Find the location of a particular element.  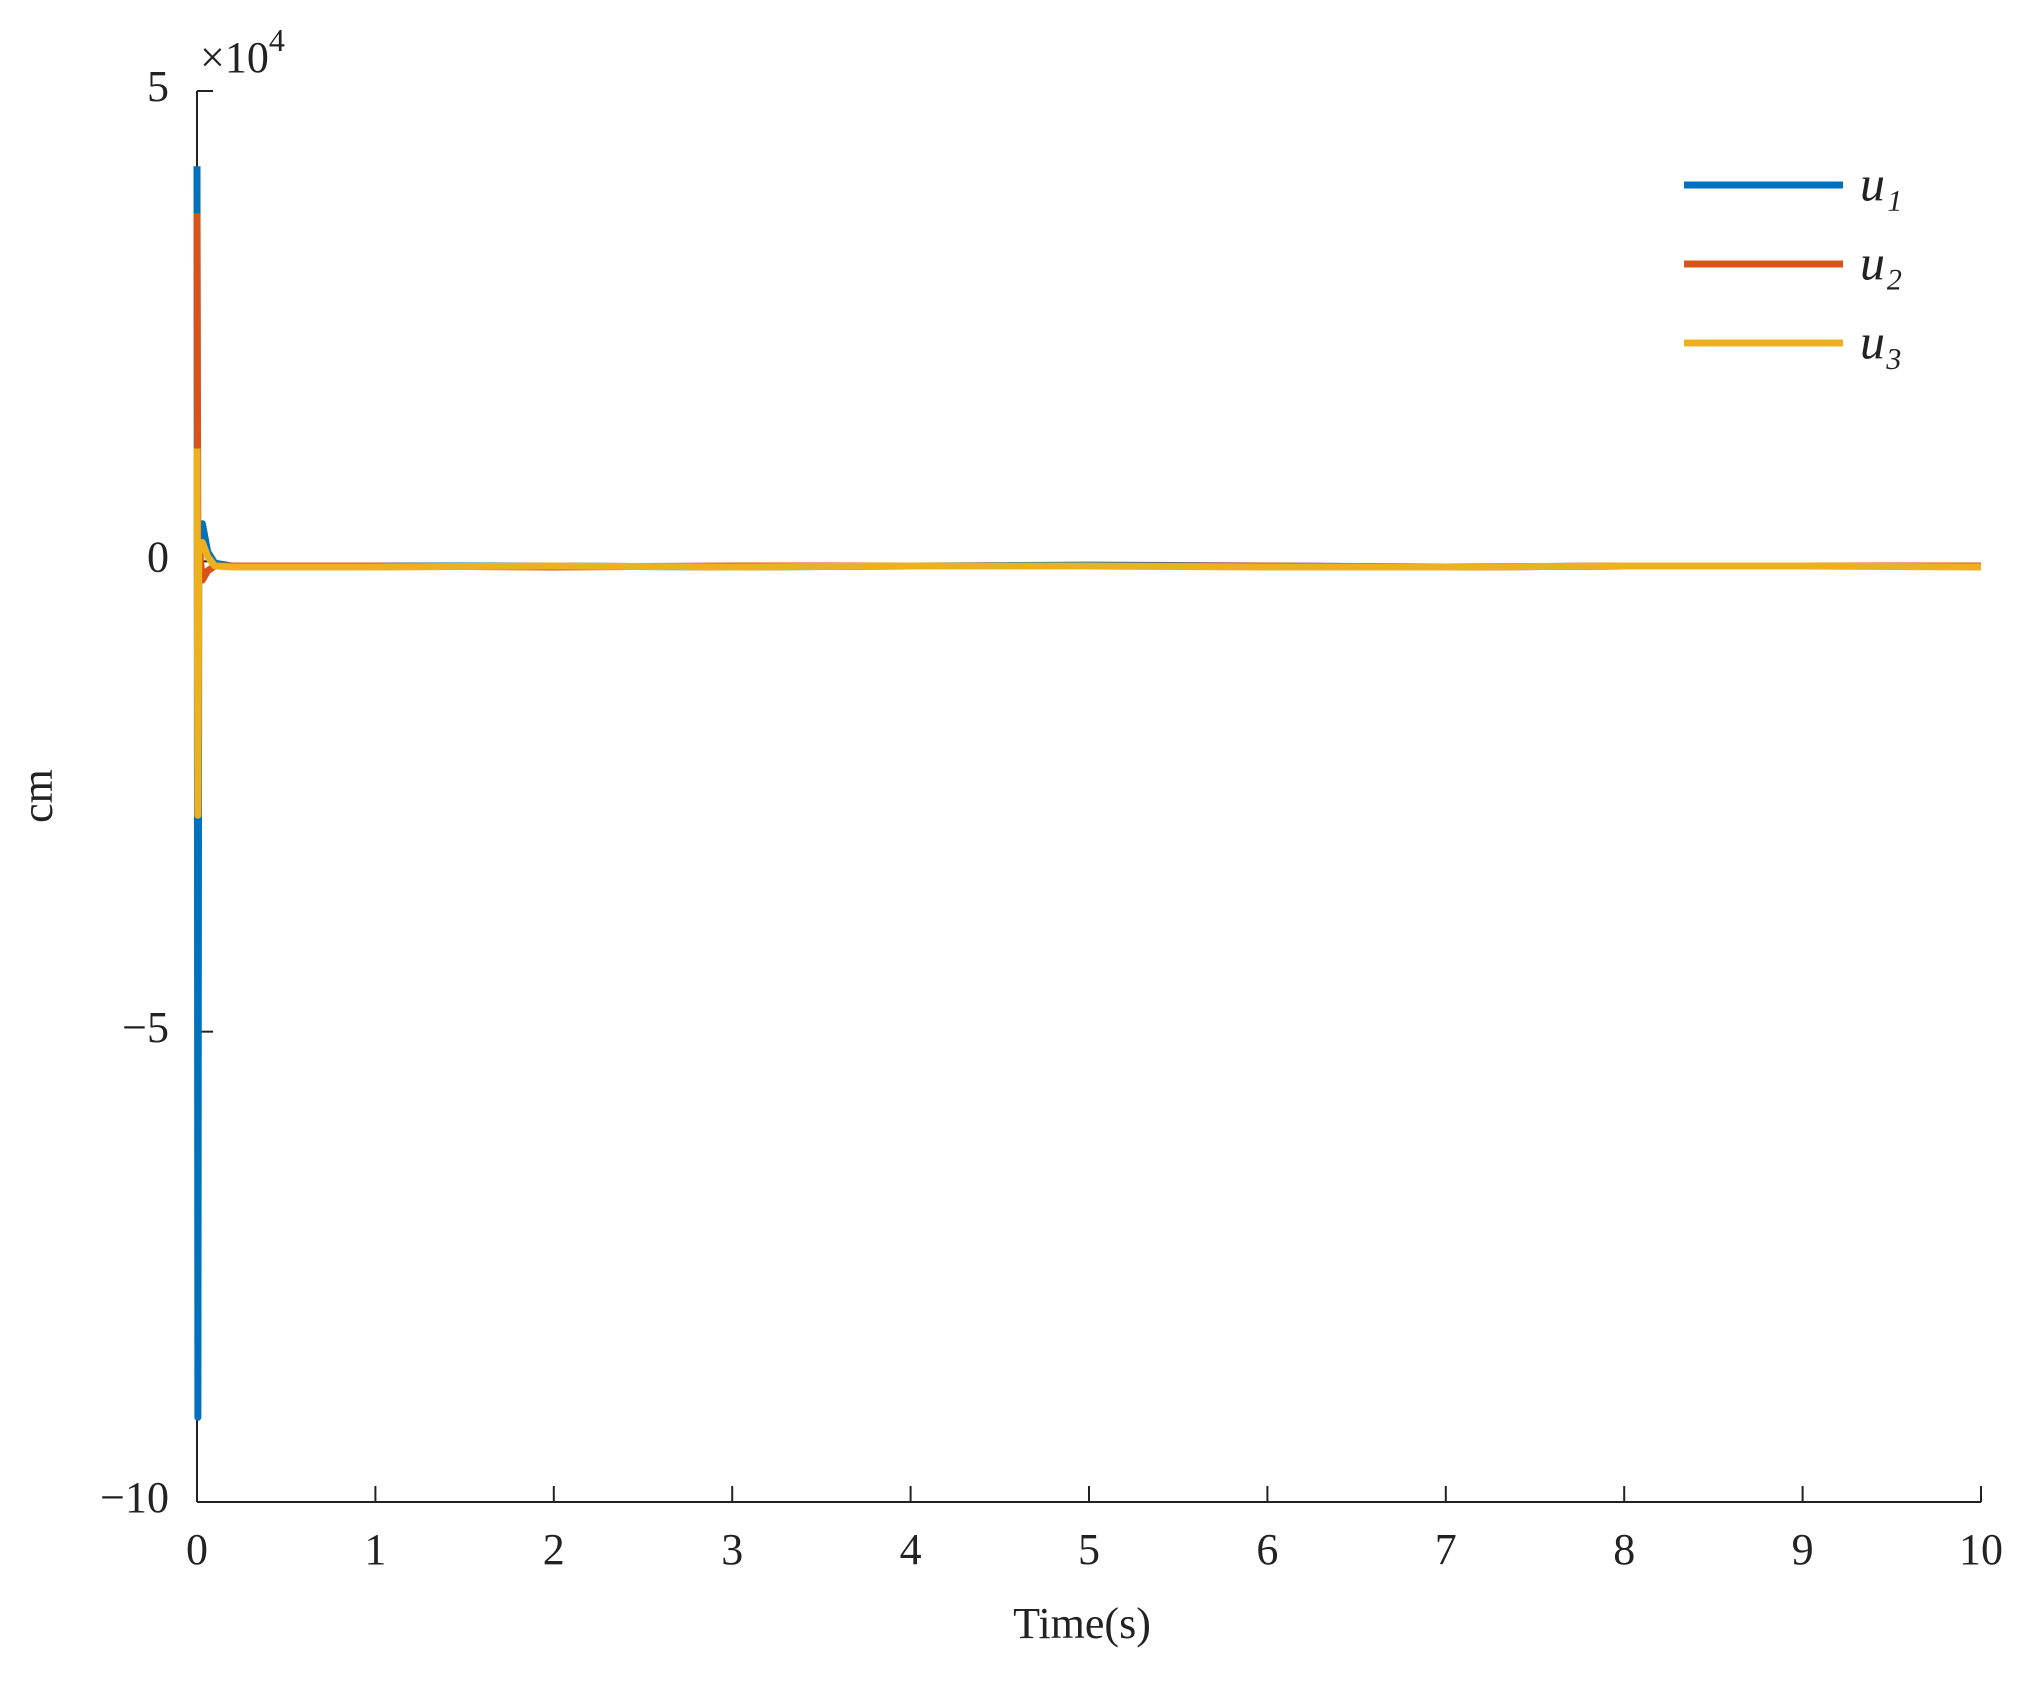

x-tick-label: 6 is located at coordinates (1267, 1549).